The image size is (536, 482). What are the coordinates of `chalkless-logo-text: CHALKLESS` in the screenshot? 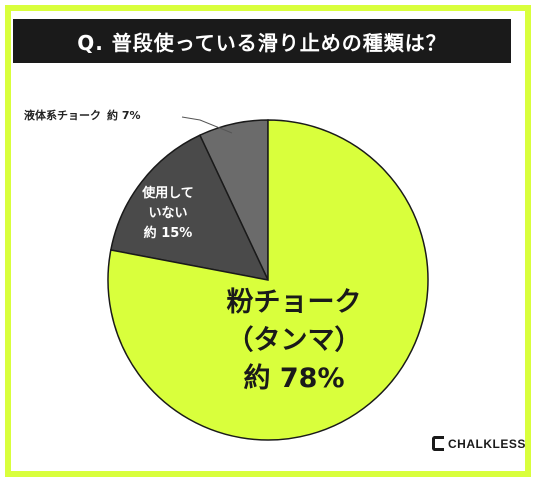 It's located at (487, 443).